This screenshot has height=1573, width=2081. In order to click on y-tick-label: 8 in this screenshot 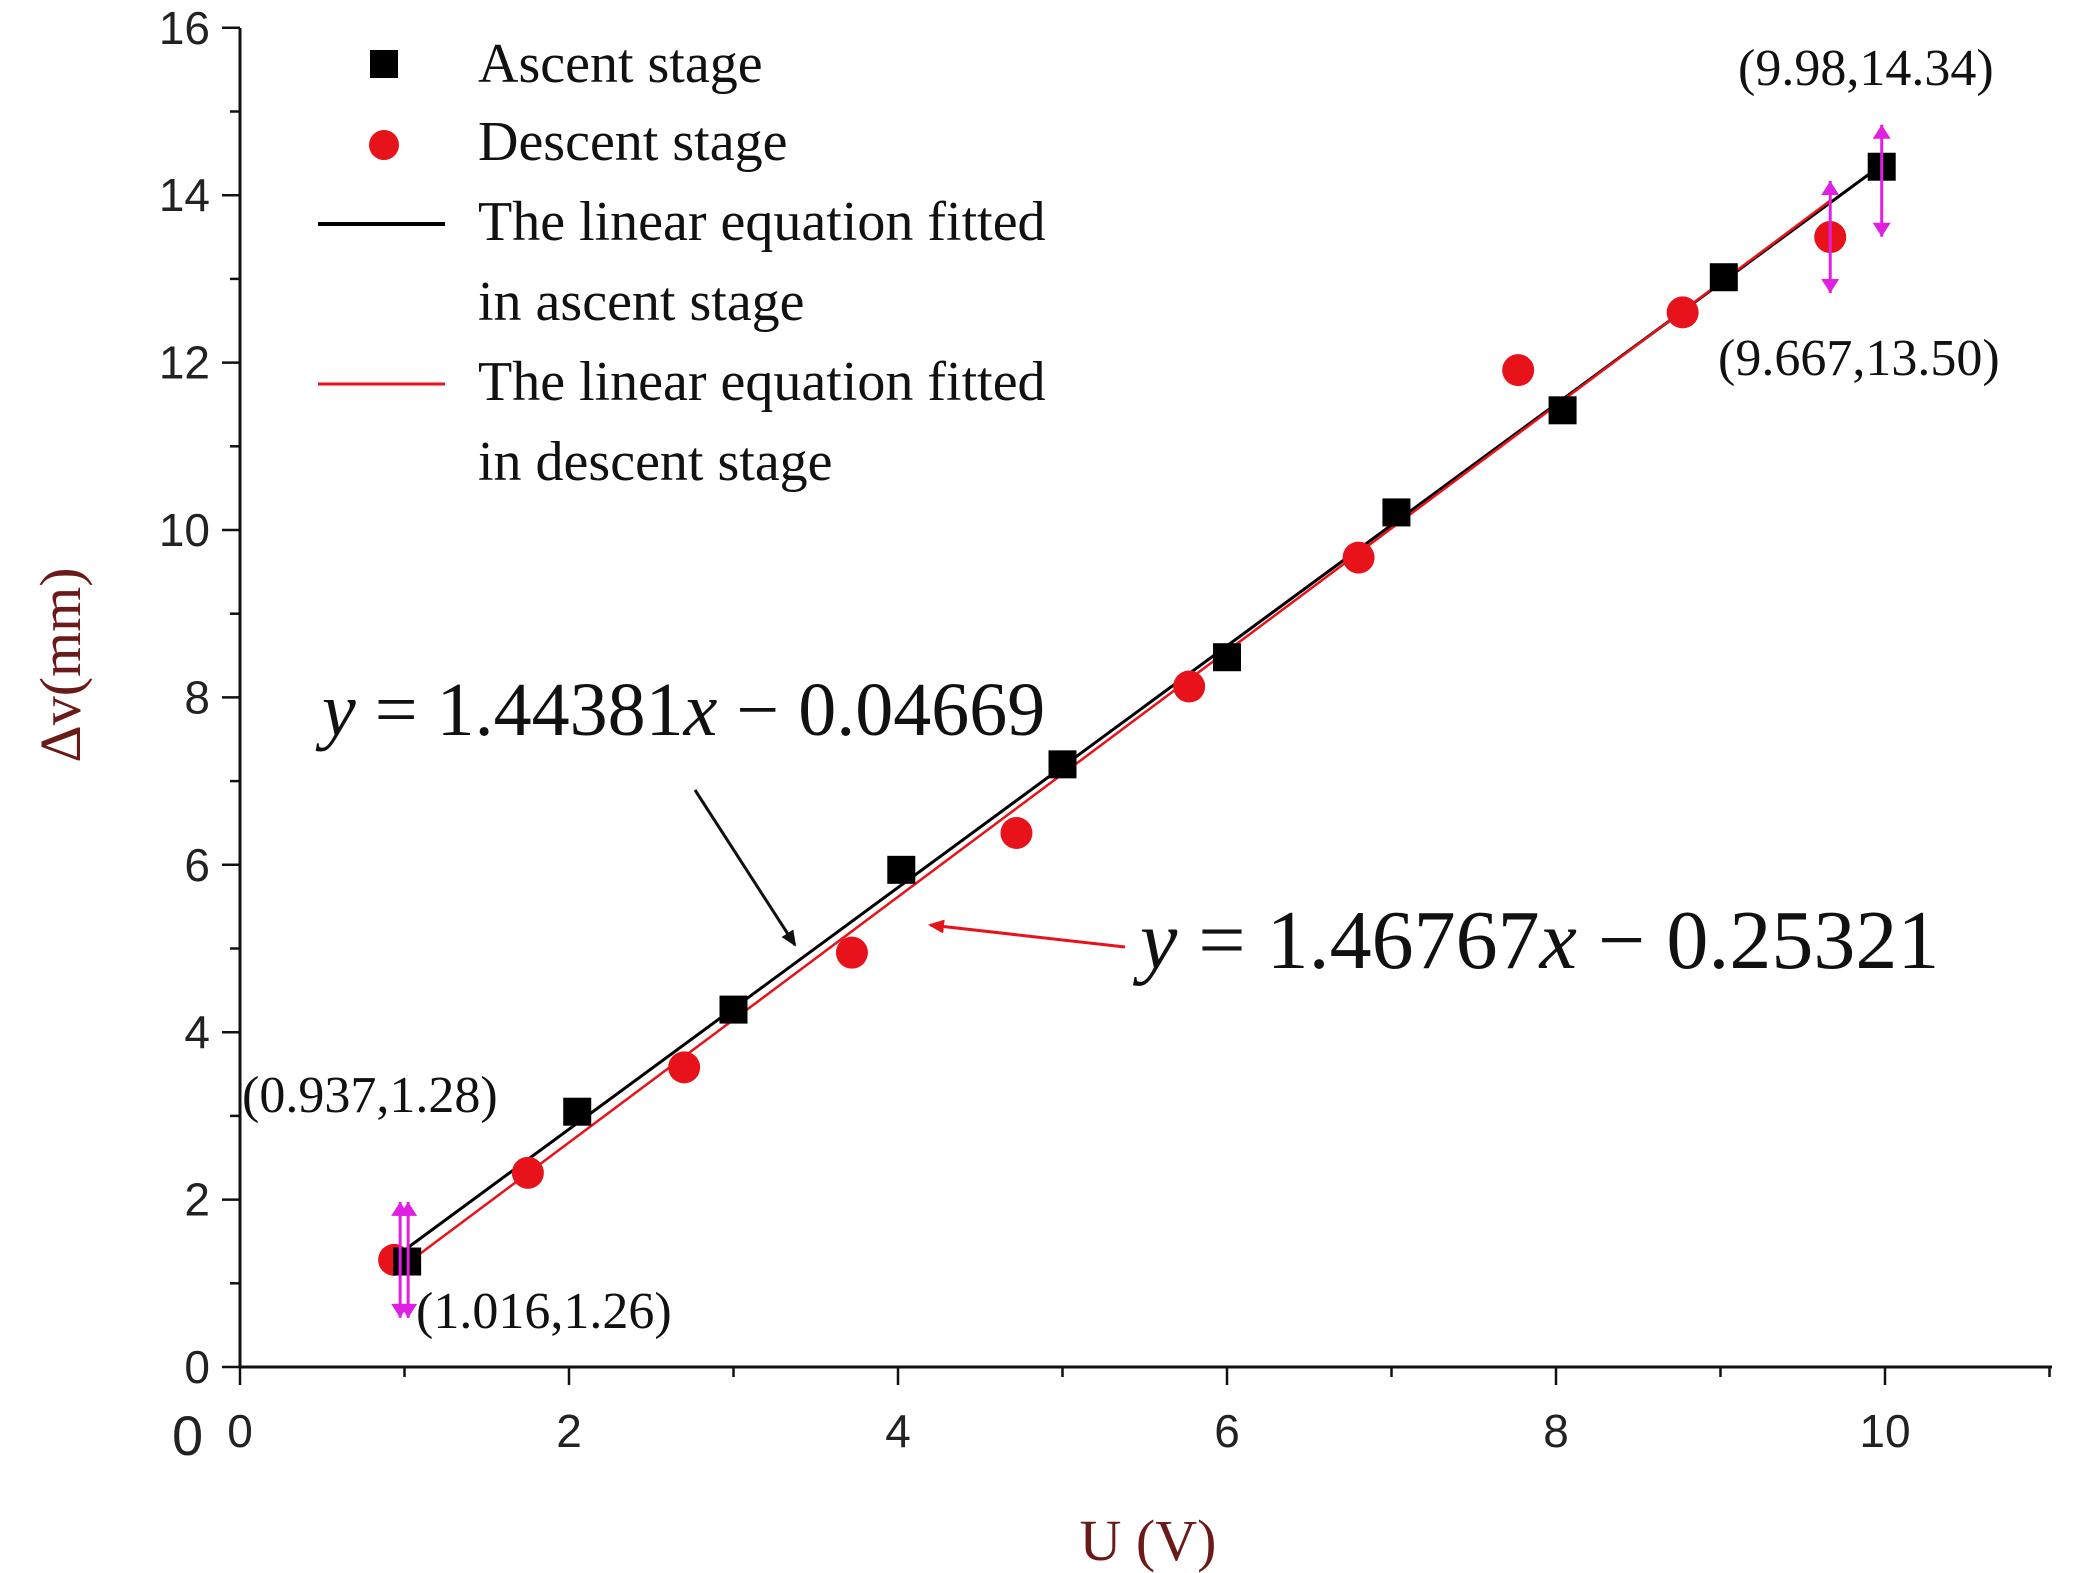, I will do `click(197, 697)`.